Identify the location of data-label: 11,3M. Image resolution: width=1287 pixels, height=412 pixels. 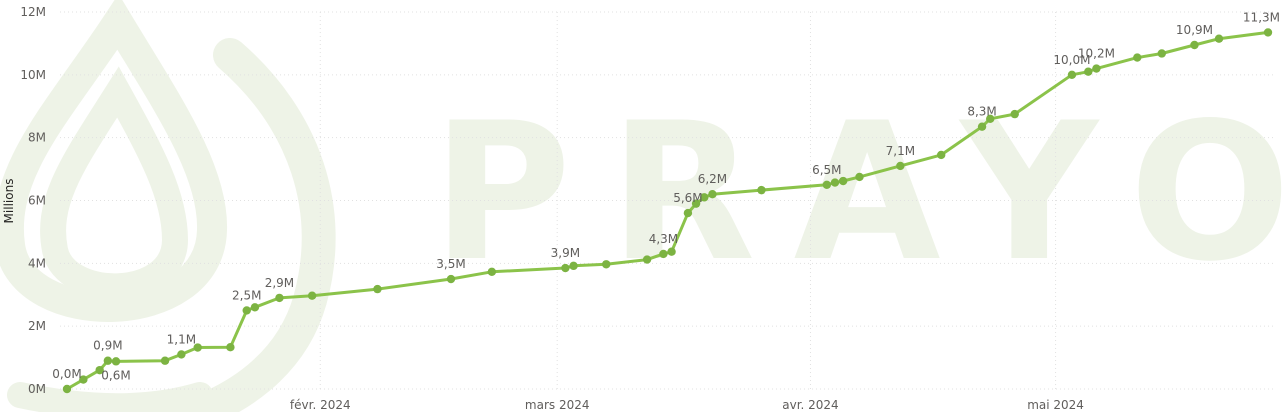
(1261, 17).